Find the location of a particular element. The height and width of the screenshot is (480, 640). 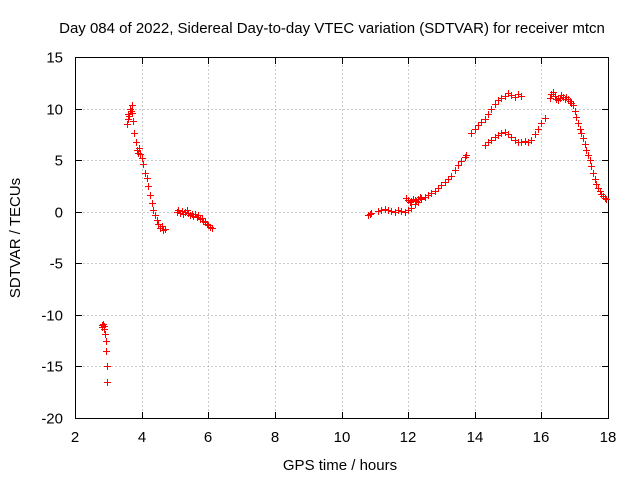

x-tick-label: 2 is located at coordinates (75, 437).